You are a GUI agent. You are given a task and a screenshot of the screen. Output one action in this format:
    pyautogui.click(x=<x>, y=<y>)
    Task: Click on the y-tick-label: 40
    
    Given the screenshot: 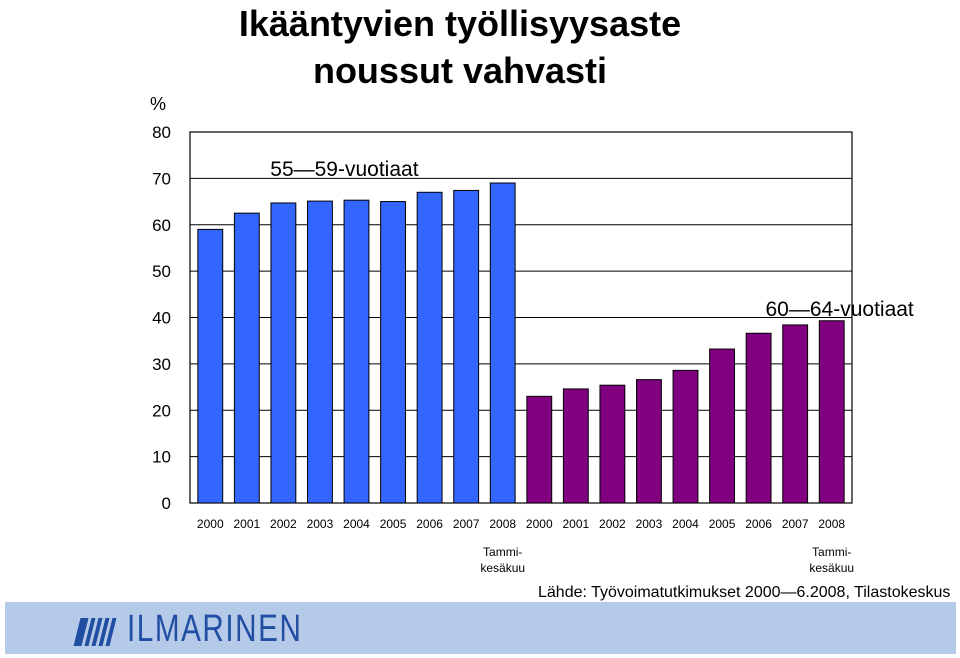 What is the action you would take?
    pyautogui.click(x=161, y=318)
    